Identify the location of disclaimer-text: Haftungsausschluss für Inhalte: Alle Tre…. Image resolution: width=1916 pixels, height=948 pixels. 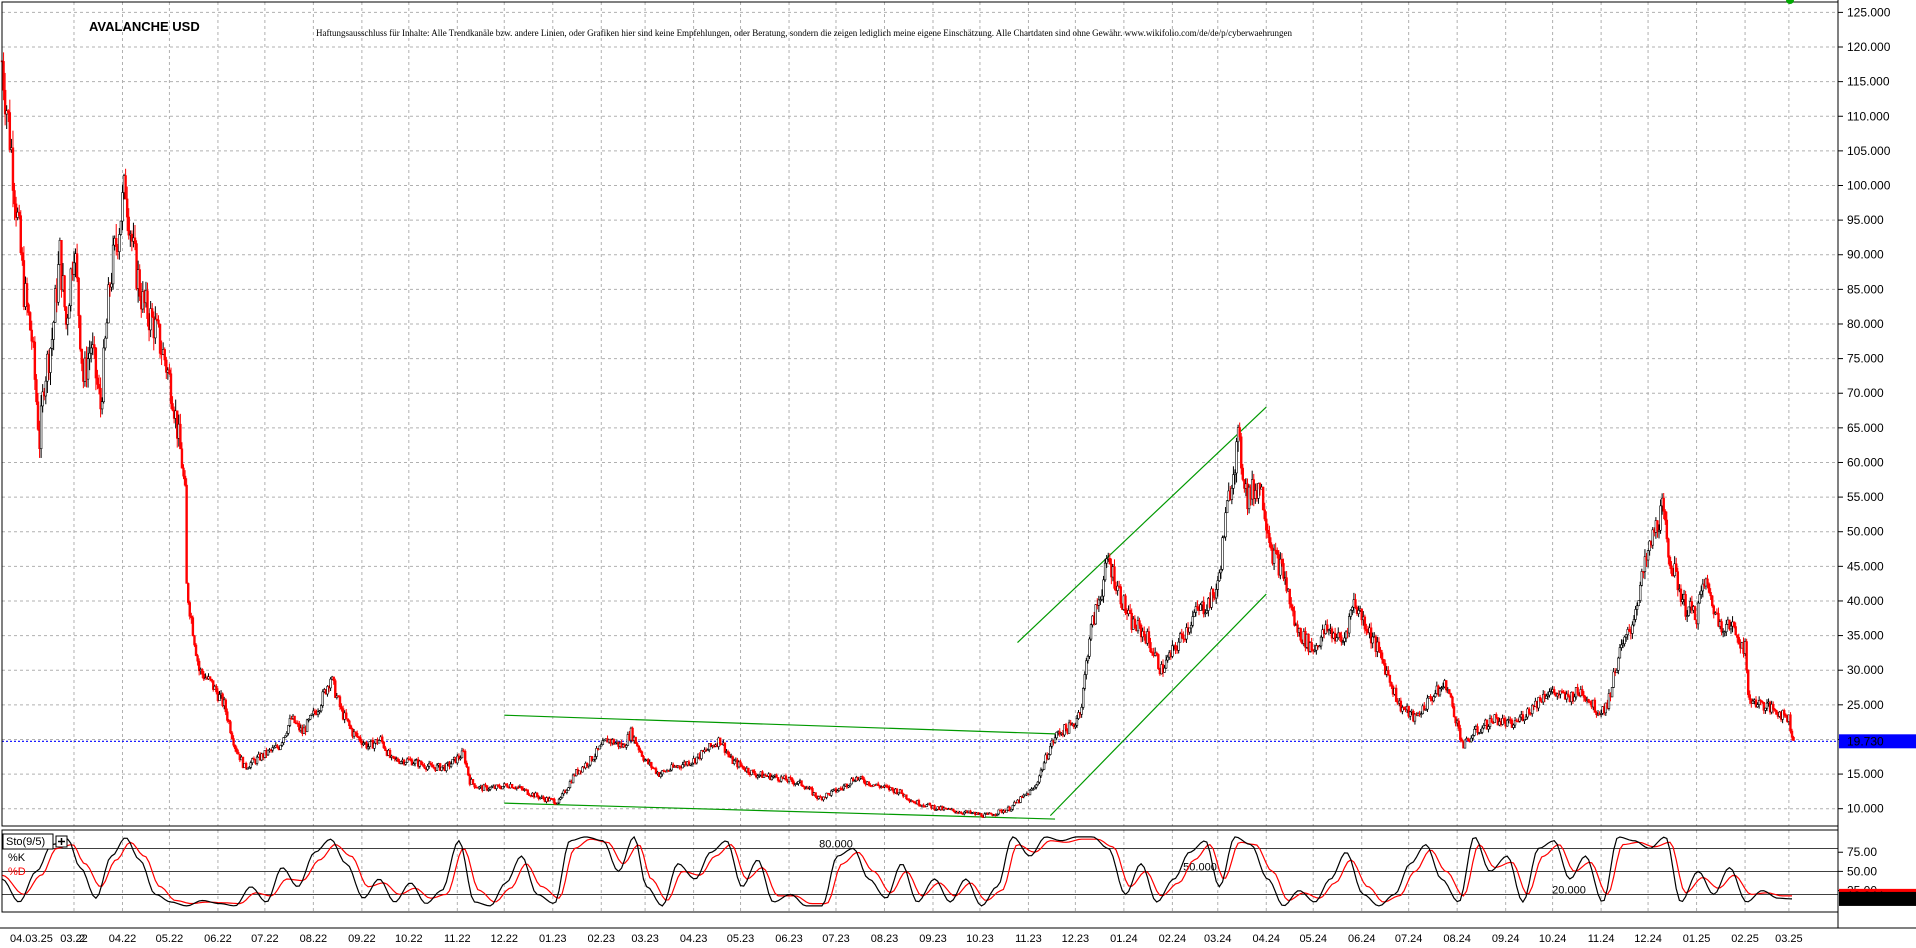
(804, 33).